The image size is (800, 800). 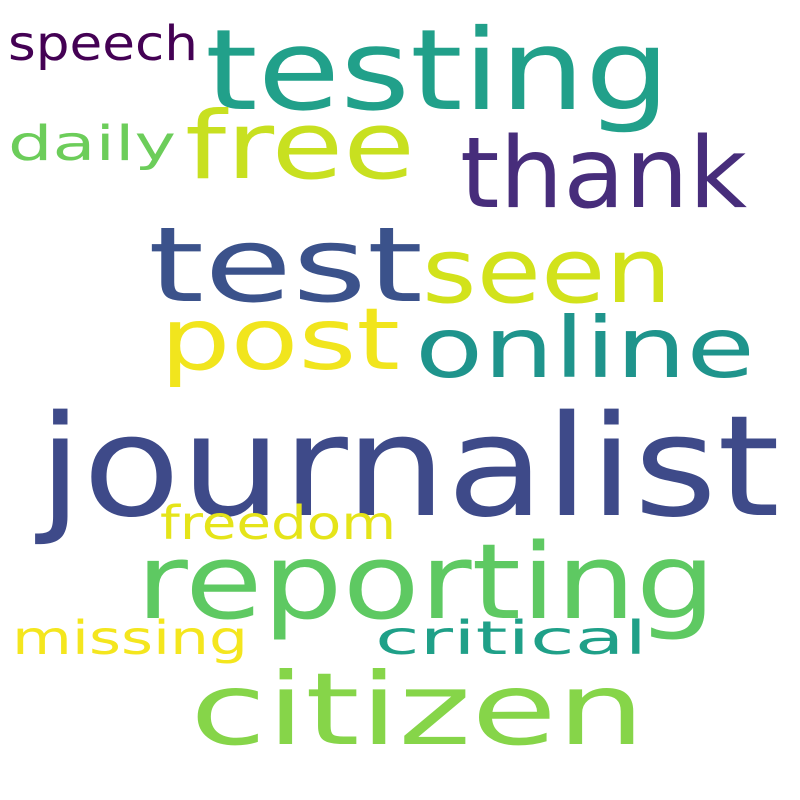 What do you see at coordinates (603, 174) in the screenshot?
I see `word-thank: thank` at bounding box center [603, 174].